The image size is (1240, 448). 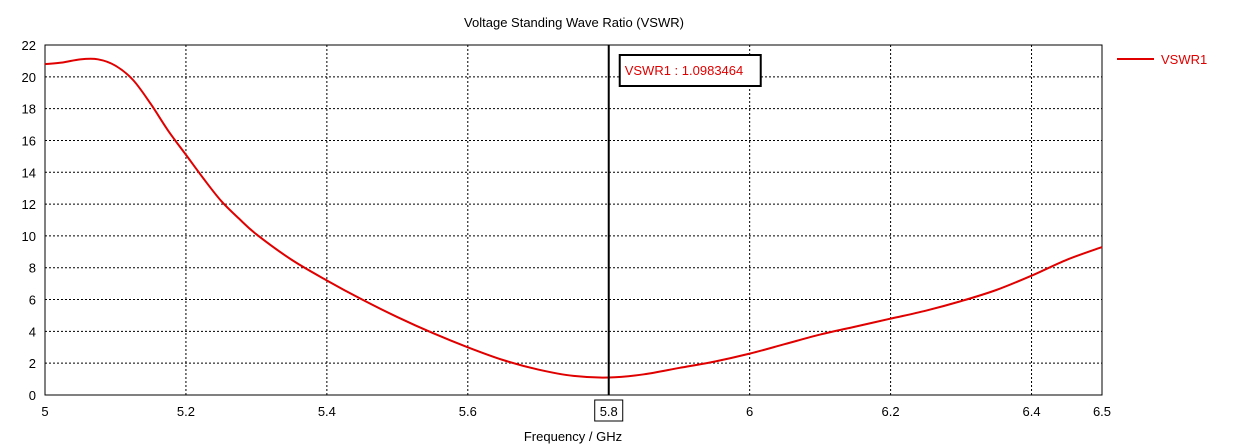 What do you see at coordinates (574, 22) in the screenshot?
I see `chart-title: Voltage Standing Wave Ratio (VSWR)` at bounding box center [574, 22].